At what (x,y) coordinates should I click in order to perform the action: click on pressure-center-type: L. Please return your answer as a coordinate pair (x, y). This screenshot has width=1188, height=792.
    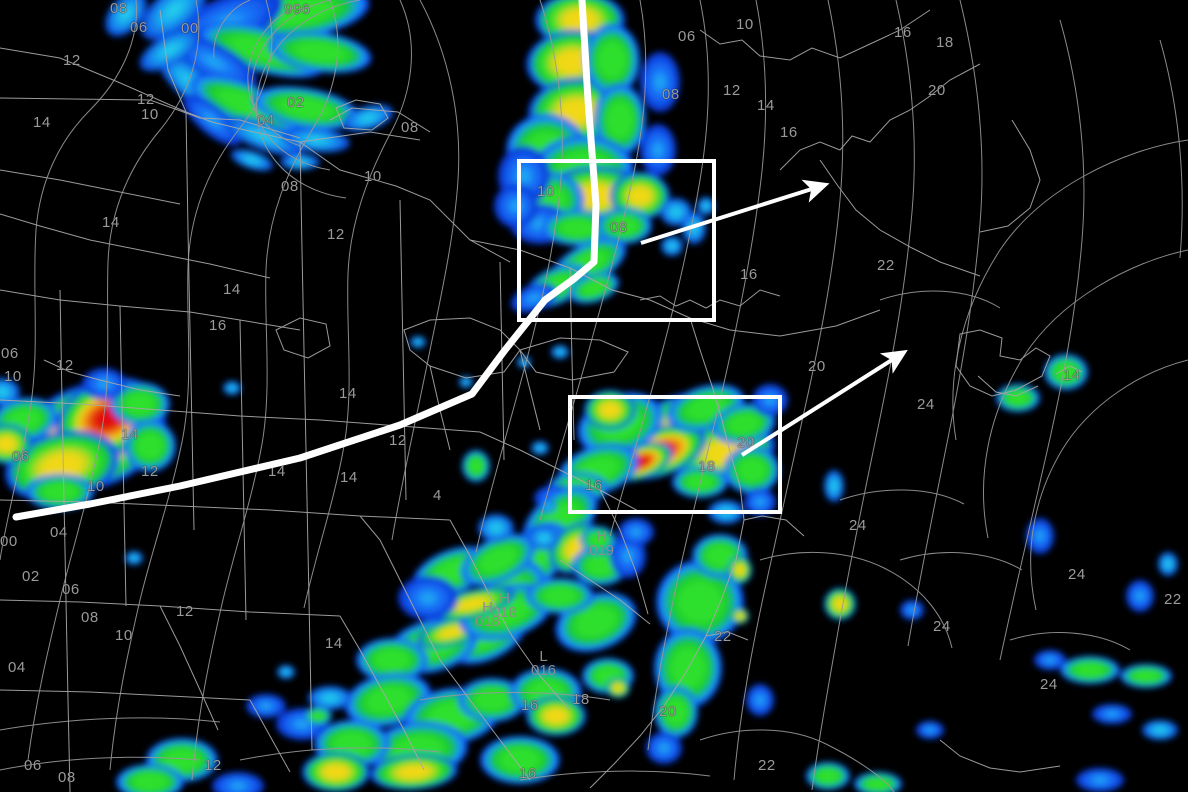
    Looking at the image, I should click on (543, 656).